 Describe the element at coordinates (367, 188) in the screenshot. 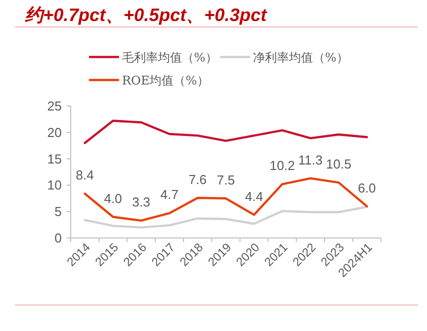

I see `data-label: 6.0` at that location.